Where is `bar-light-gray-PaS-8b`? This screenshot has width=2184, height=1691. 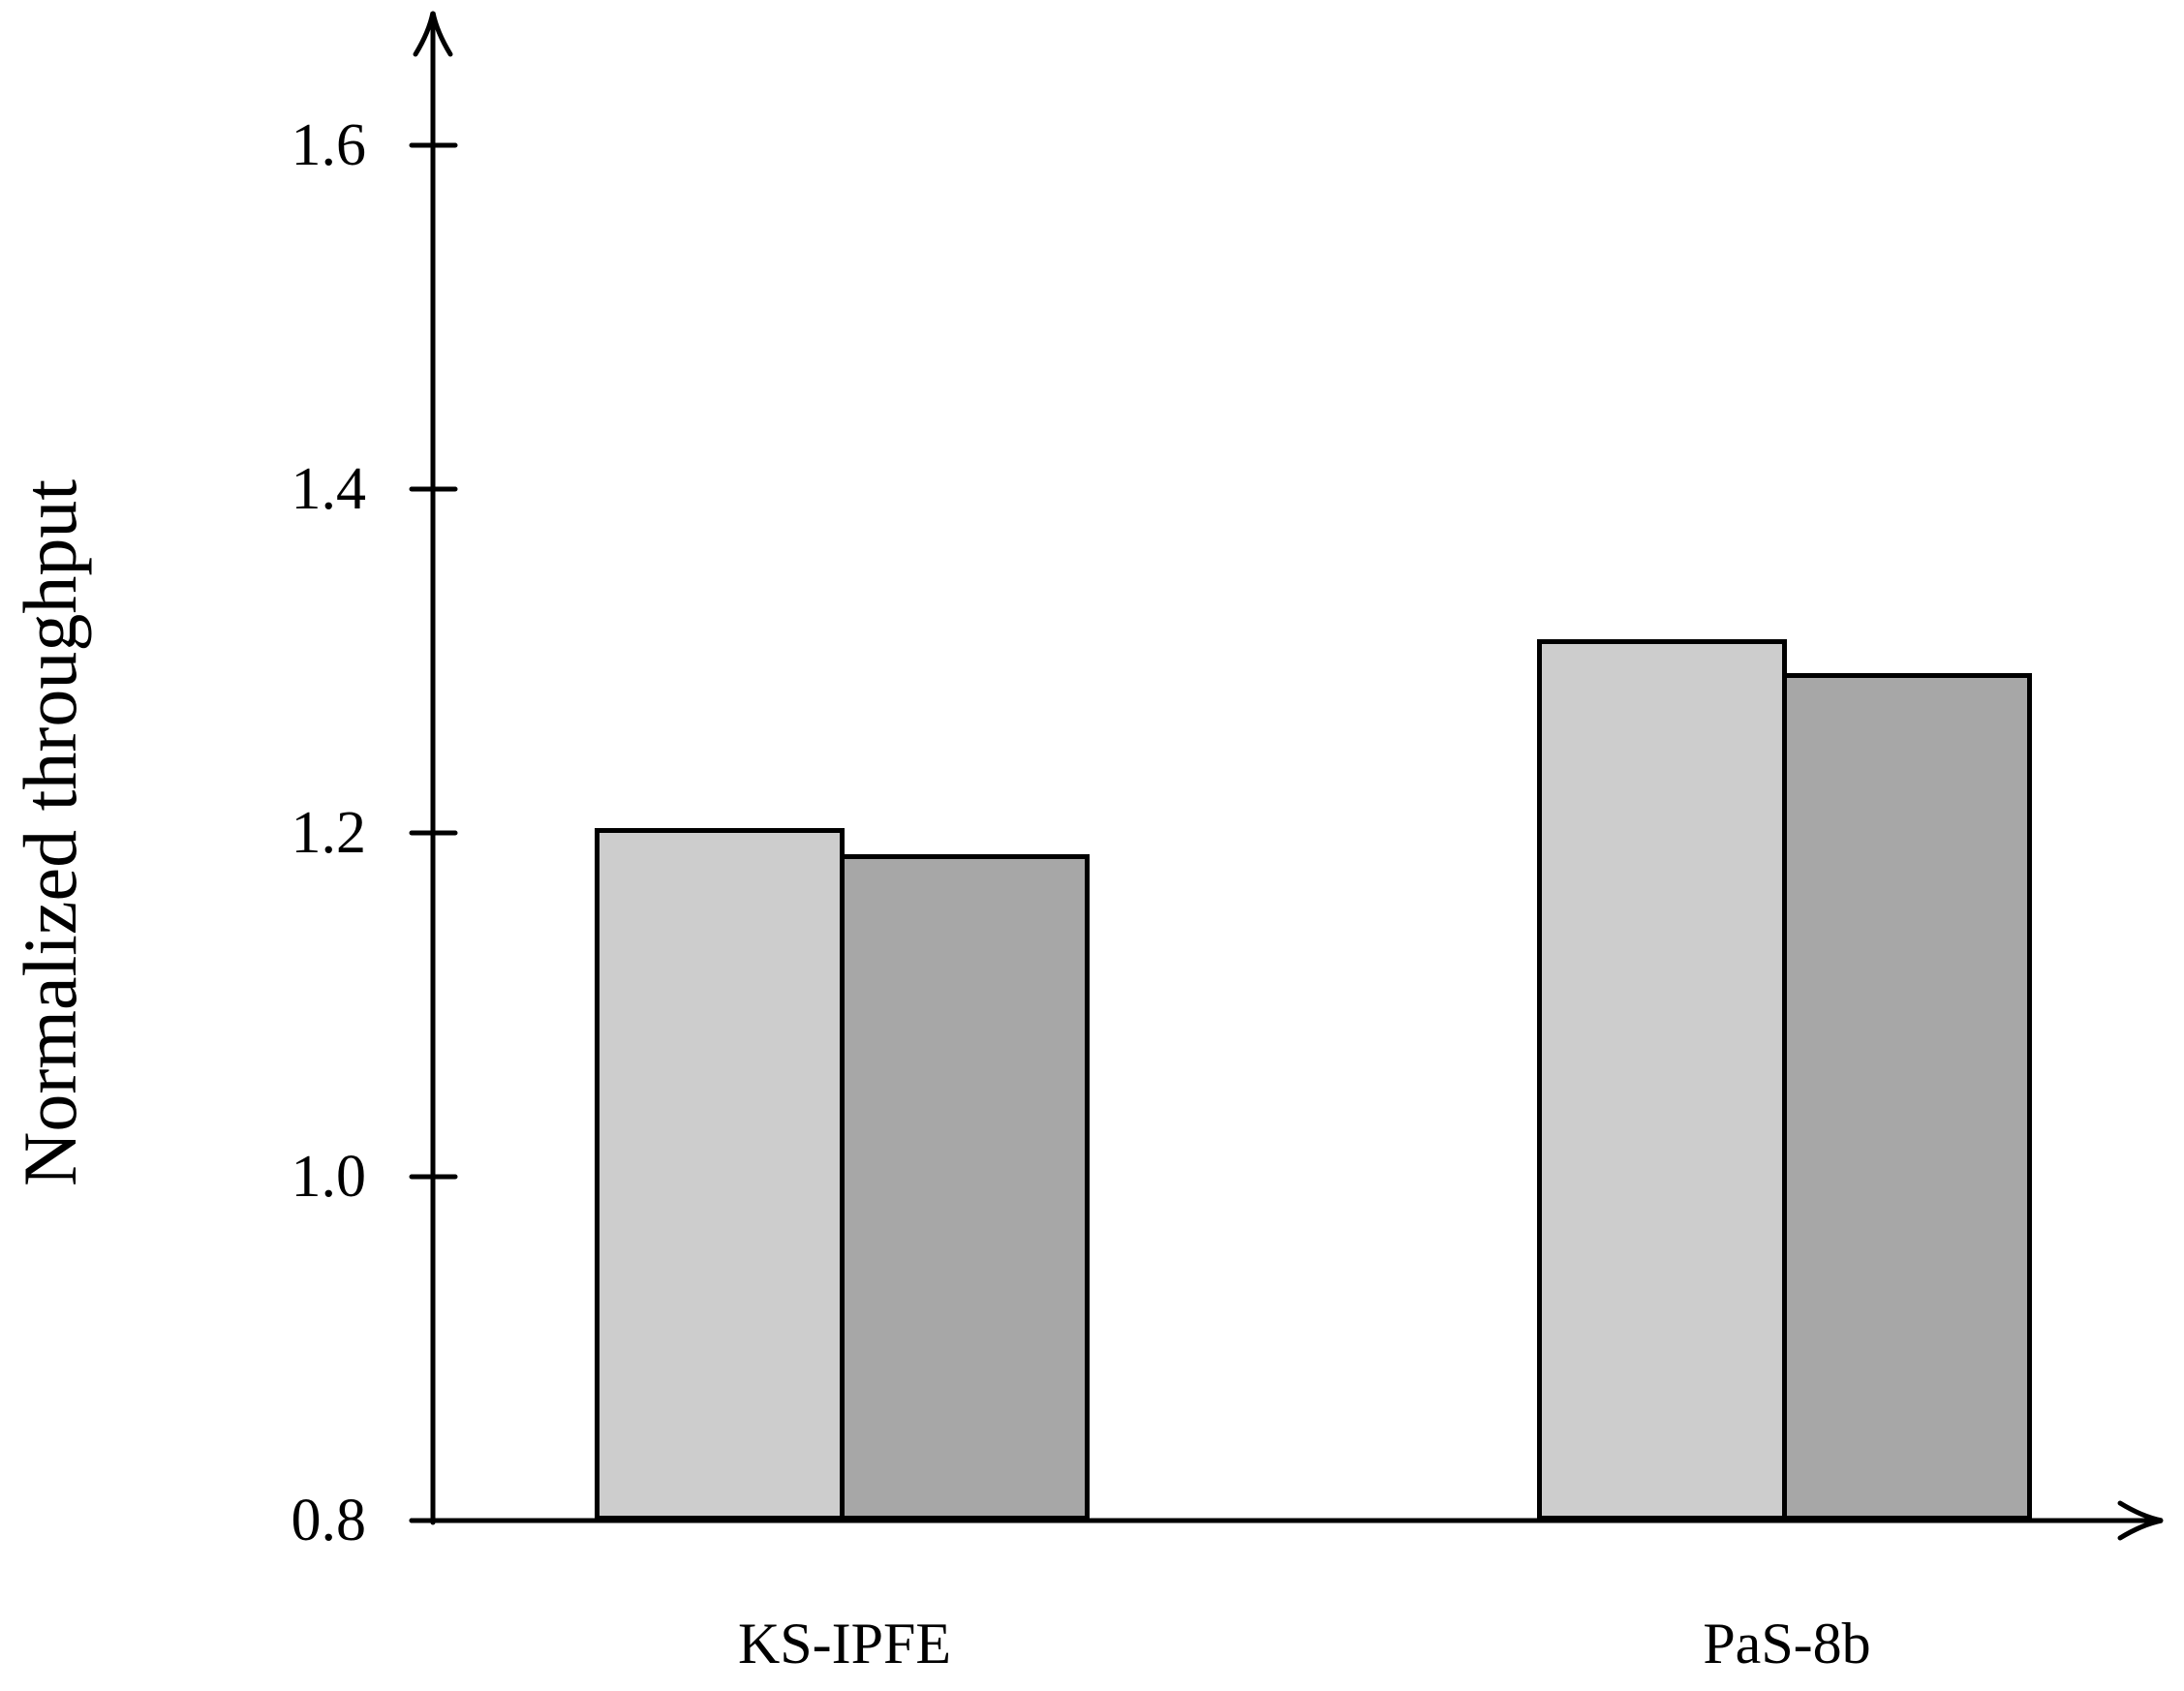
bar-light-gray-PaS-8b is located at coordinates (1662, 1080).